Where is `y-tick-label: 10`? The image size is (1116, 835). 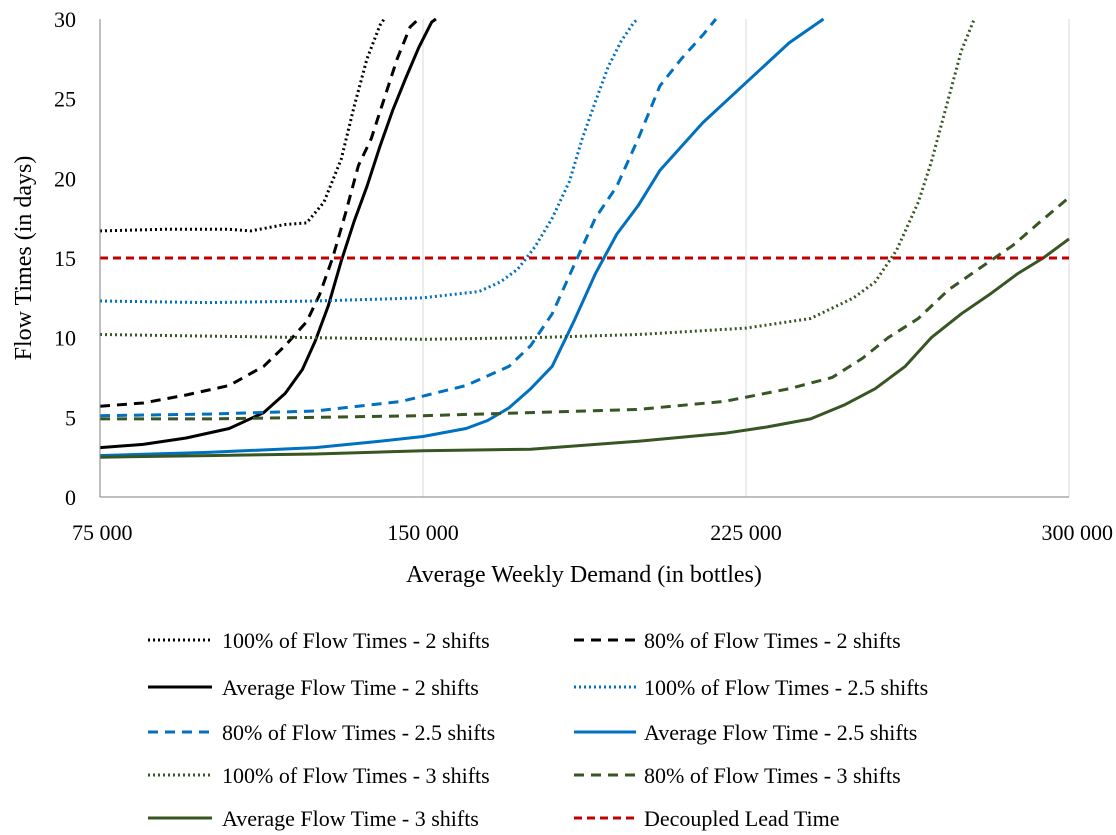
y-tick-label: 10 is located at coordinates (65, 338).